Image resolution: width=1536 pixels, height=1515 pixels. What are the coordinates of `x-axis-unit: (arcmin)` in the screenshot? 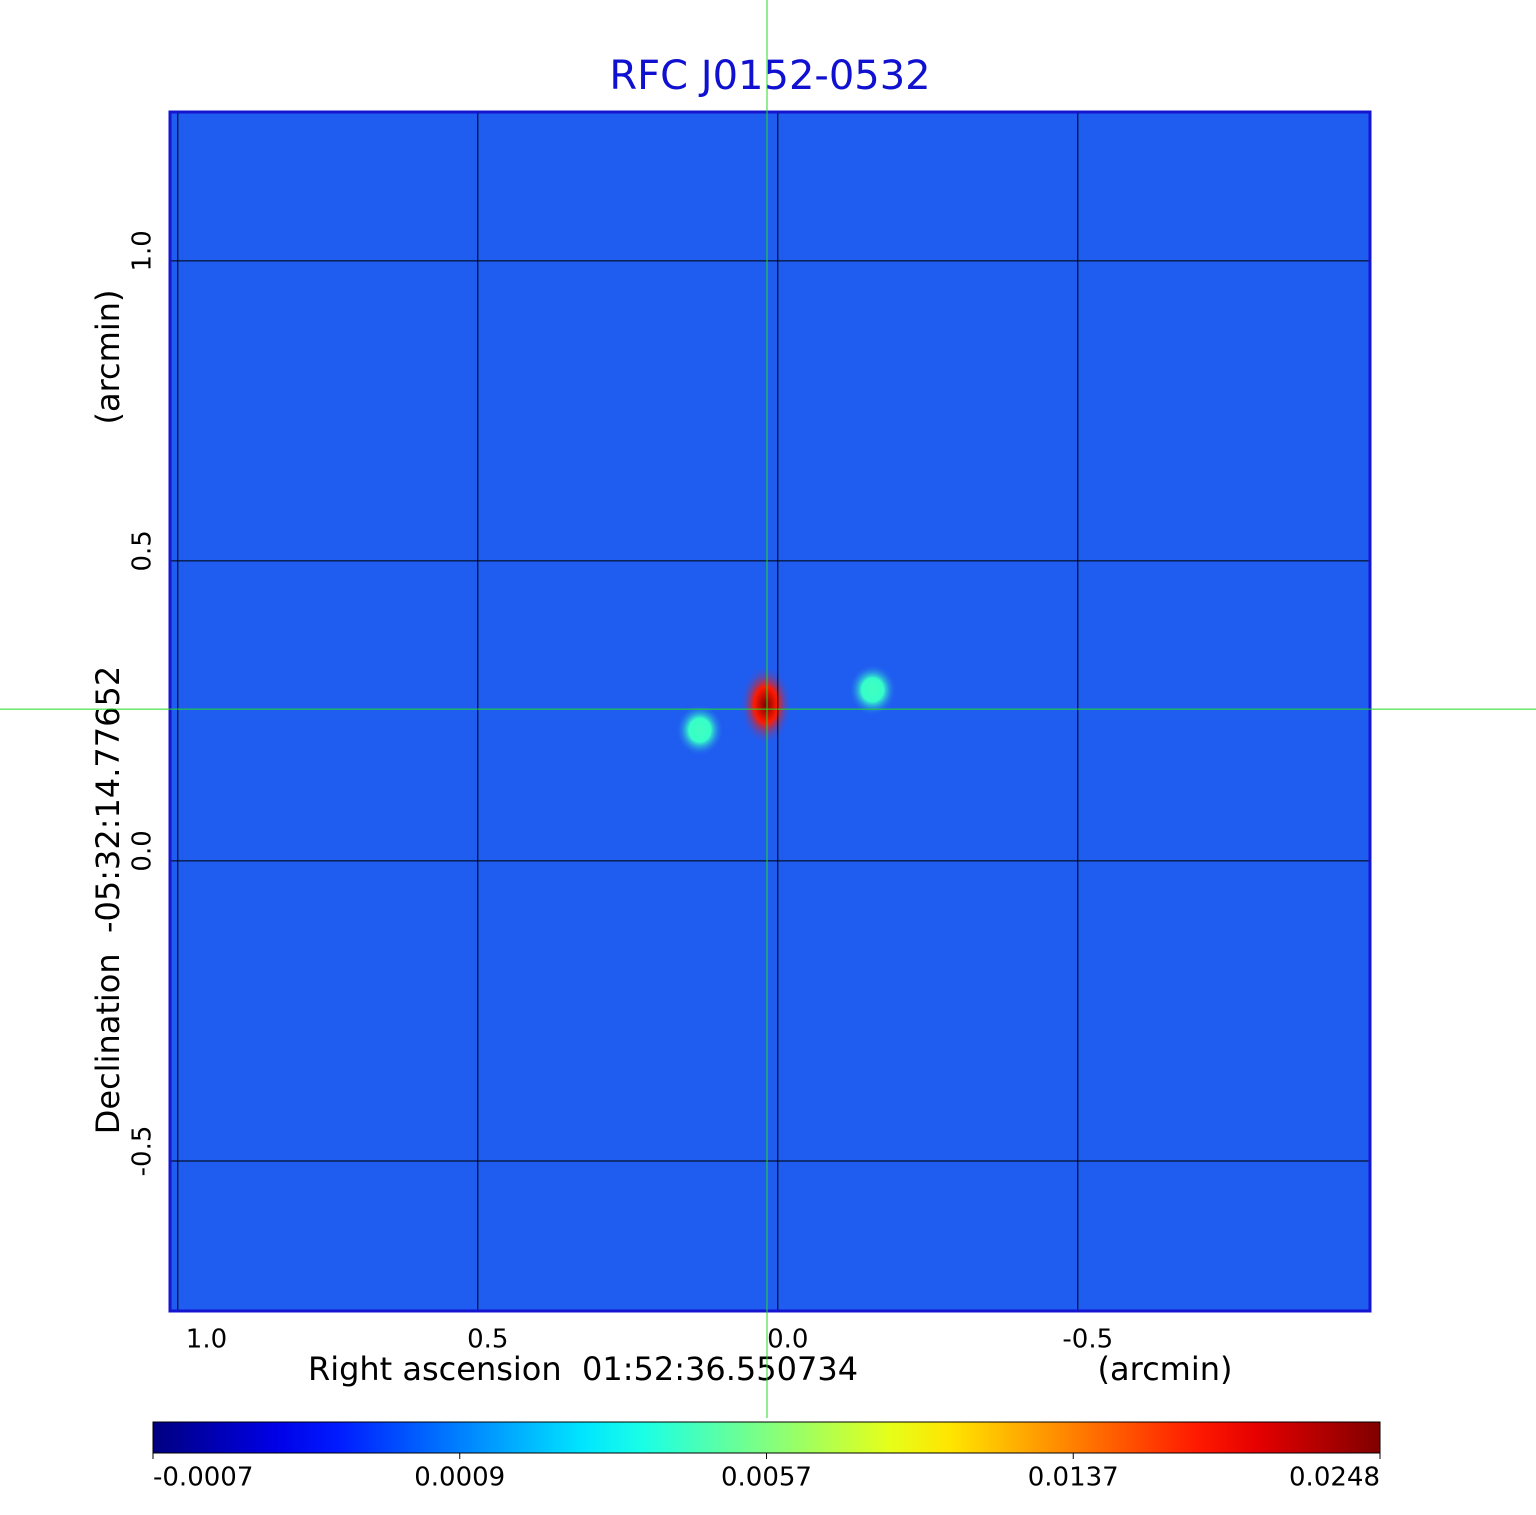 It's located at (1165, 1369).